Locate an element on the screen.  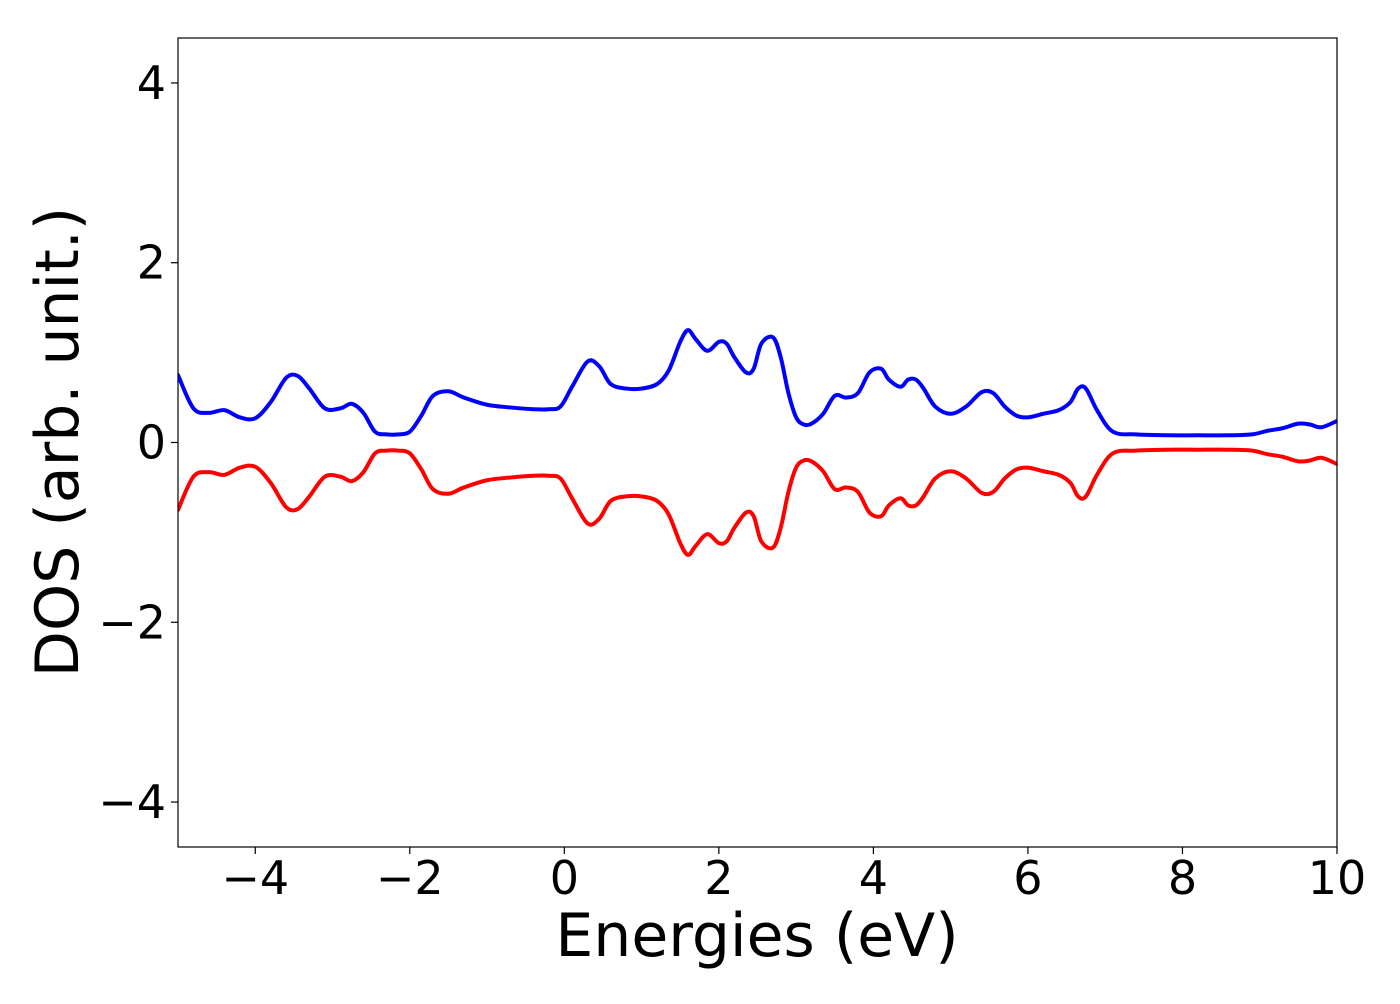
y-tick-label: 0 is located at coordinates (151, 443).